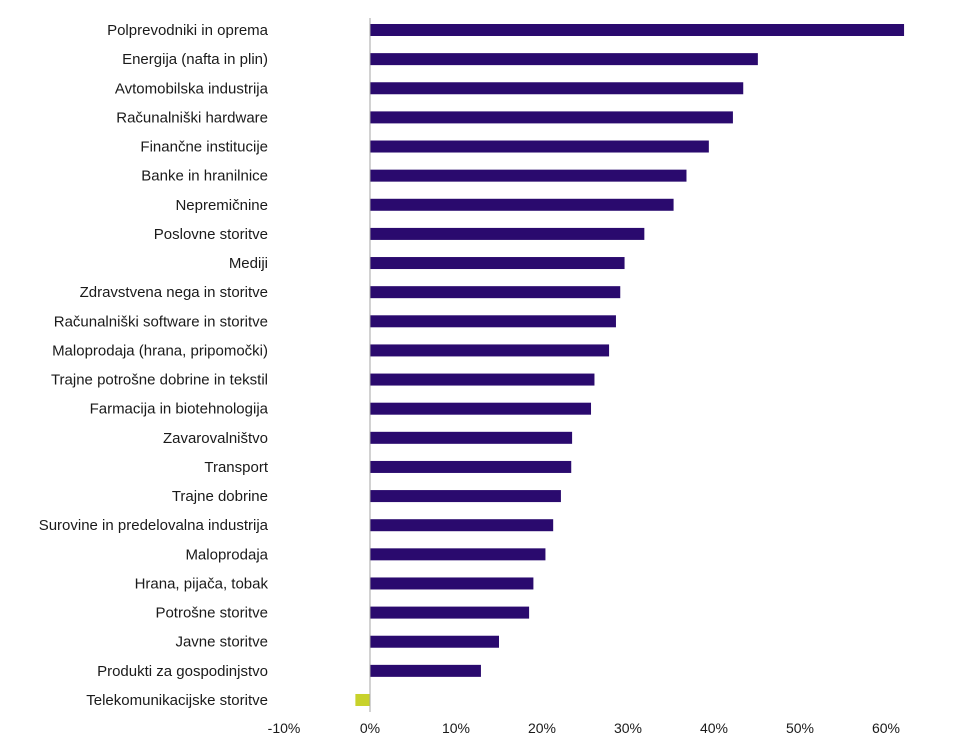 The image size is (961, 747). Describe the element at coordinates (248, 263) in the screenshot. I see `category-label: Mediji` at that location.